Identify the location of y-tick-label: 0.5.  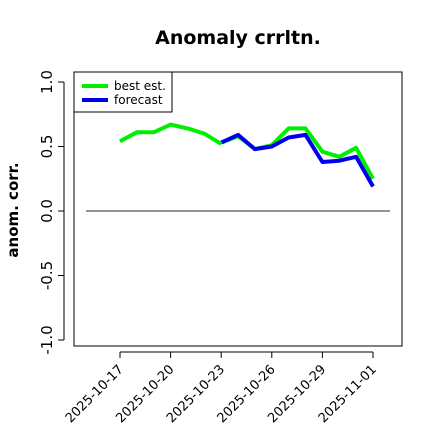
(47, 147).